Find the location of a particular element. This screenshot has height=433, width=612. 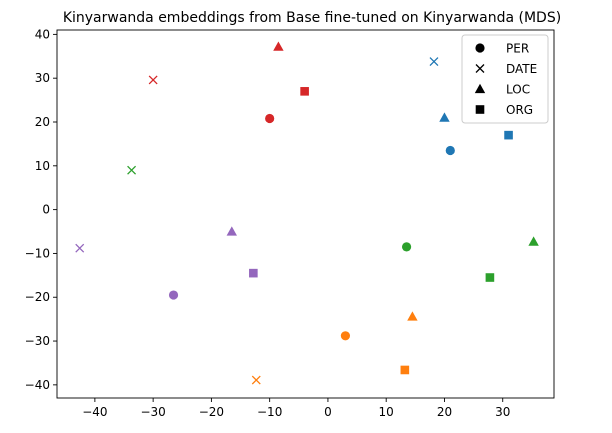

legend-marker-triangle is located at coordinates (480, 88).